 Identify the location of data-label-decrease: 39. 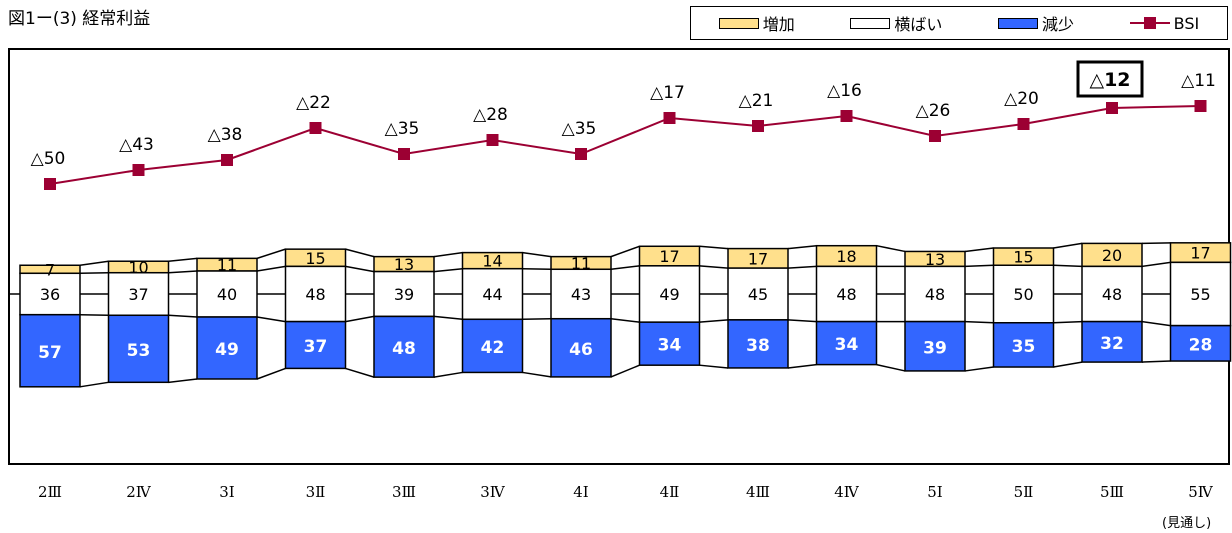
(935, 348).